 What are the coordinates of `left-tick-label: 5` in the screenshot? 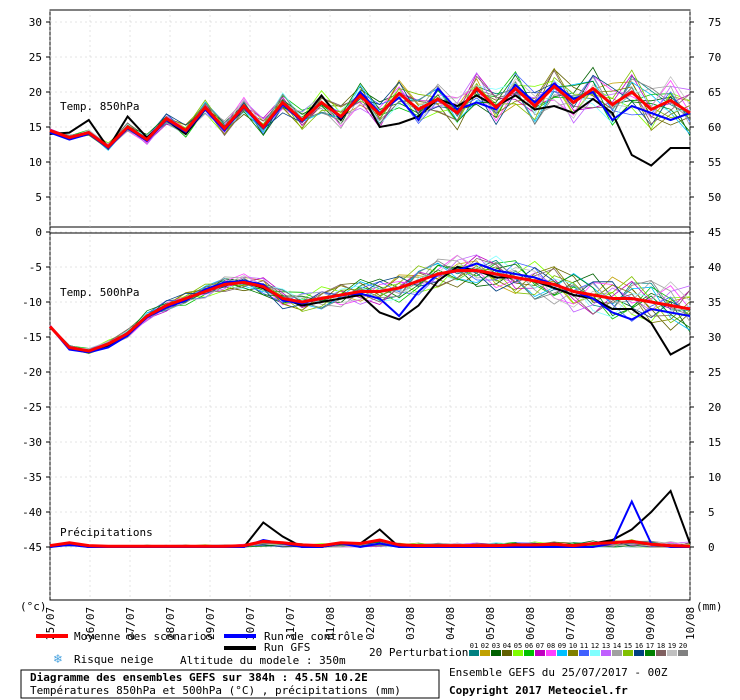 It's located at (38, 197).